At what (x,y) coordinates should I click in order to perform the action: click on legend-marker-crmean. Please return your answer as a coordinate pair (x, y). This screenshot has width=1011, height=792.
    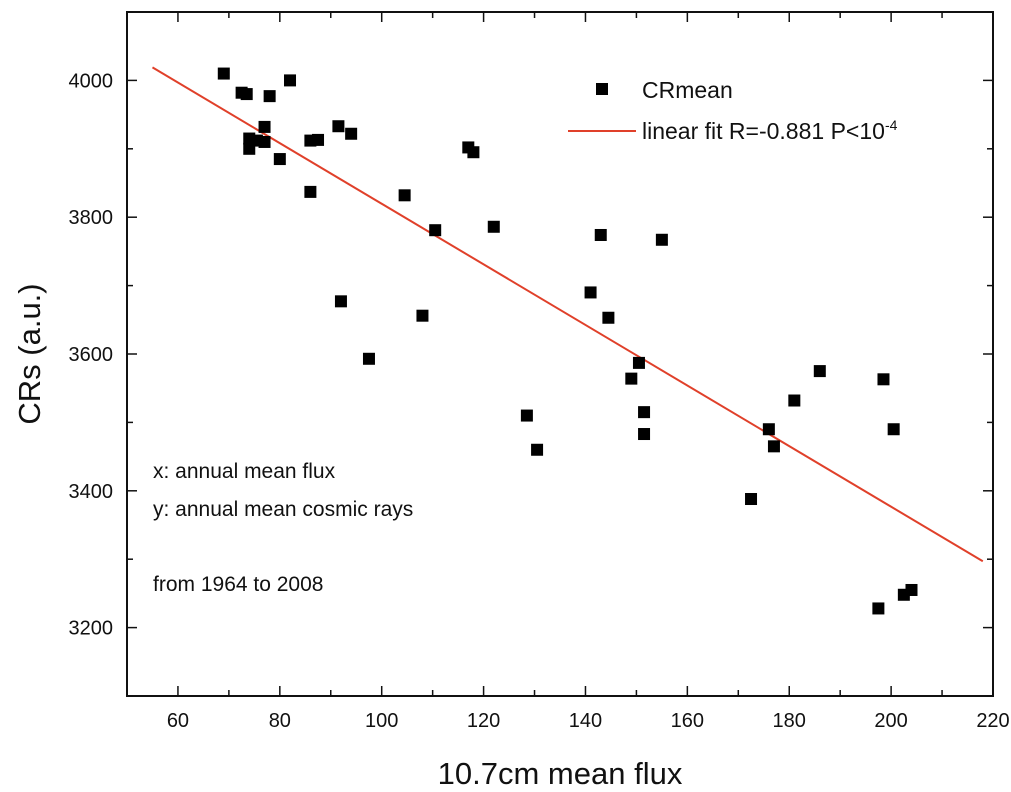
    Looking at the image, I should click on (602, 89).